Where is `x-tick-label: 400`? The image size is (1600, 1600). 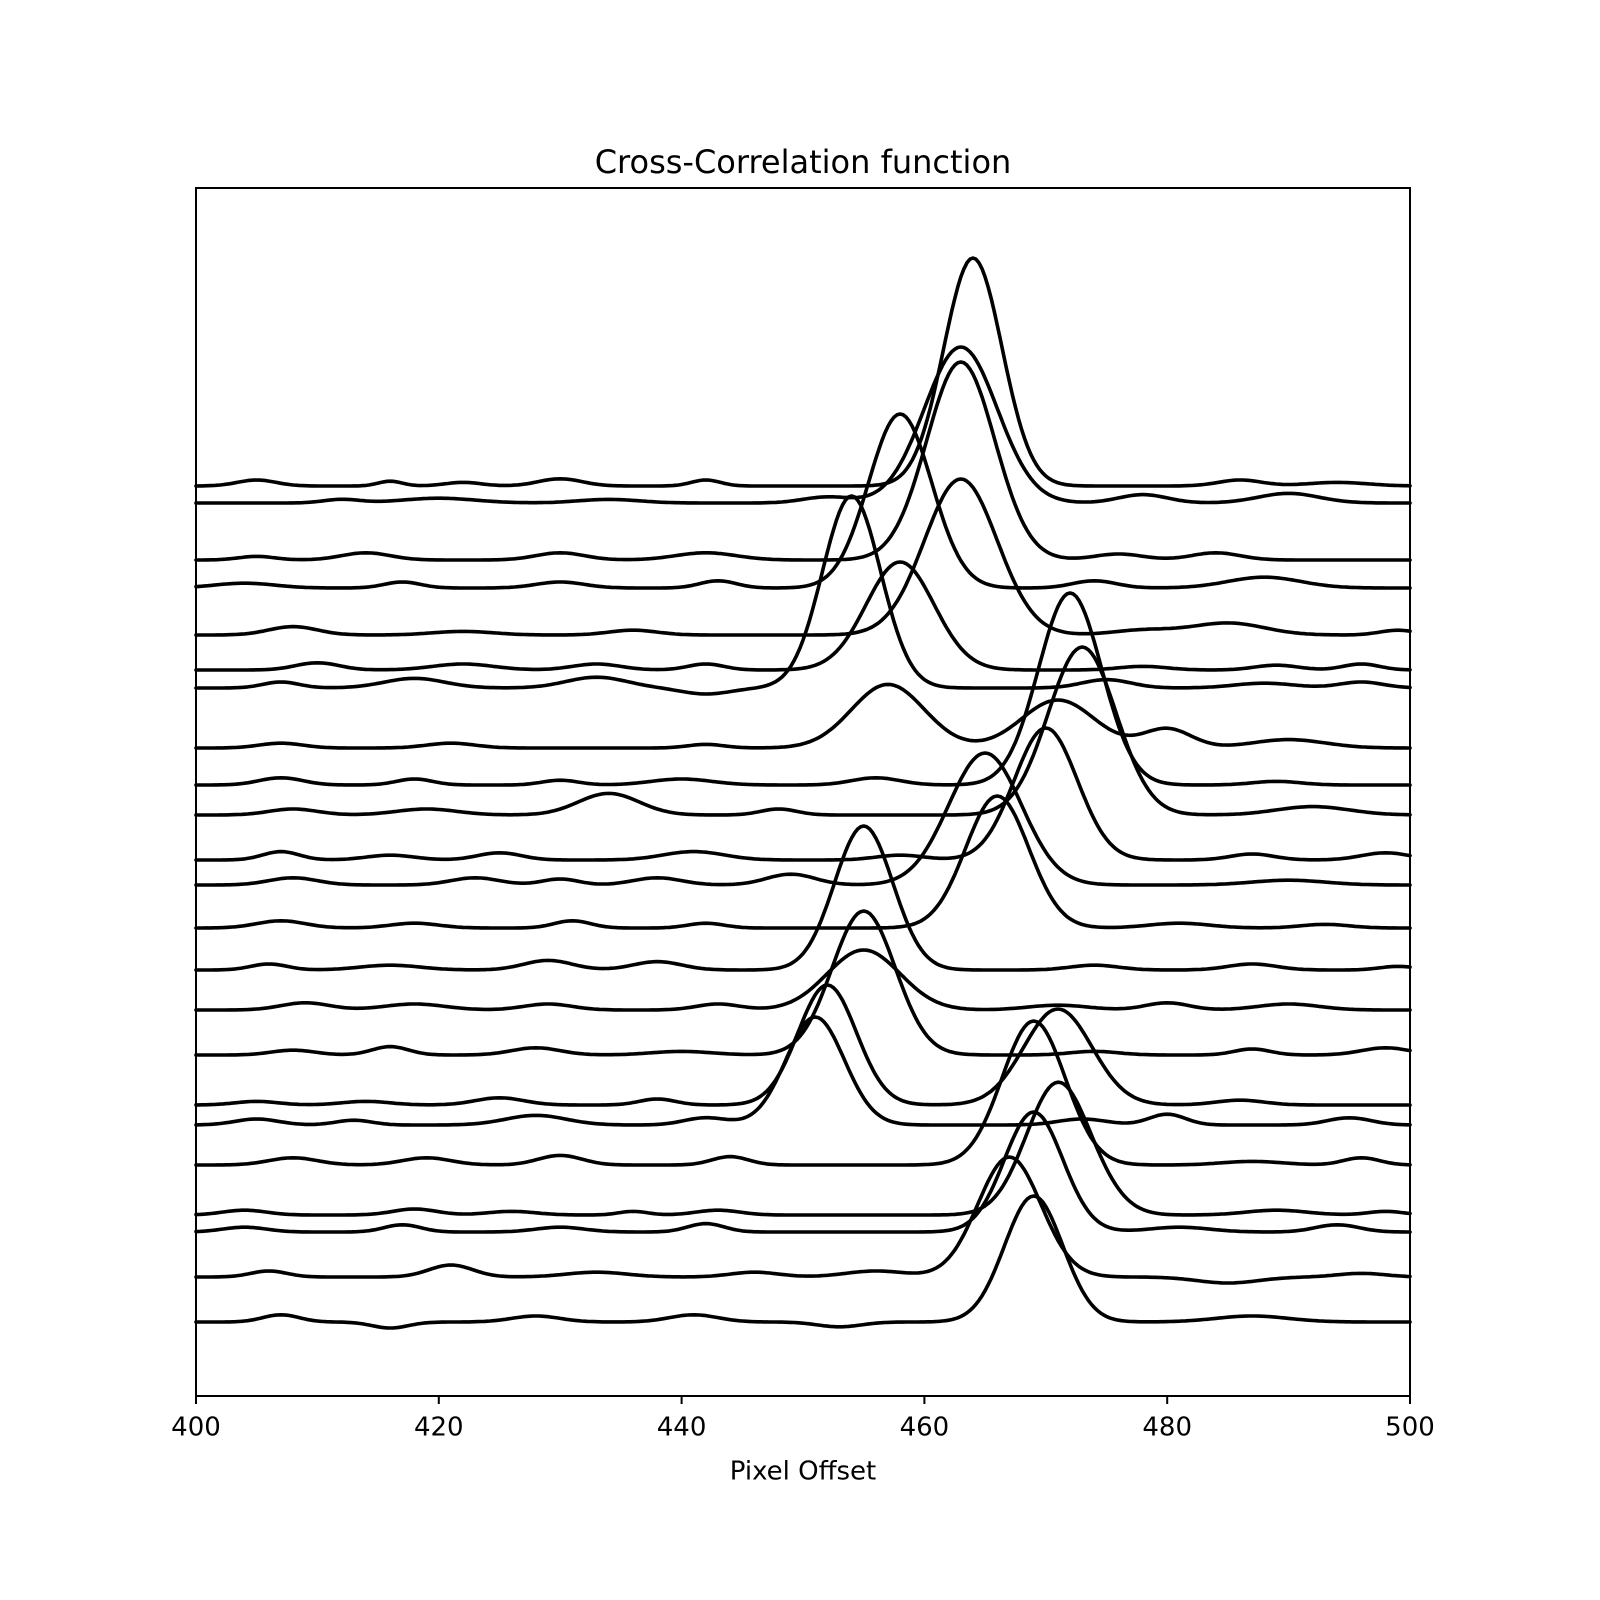 x-tick-label: 400 is located at coordinates (196, 1428).